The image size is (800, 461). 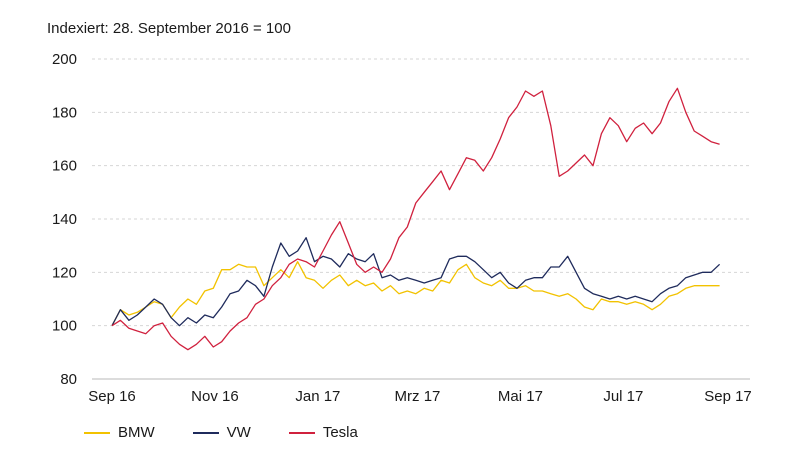 I want to click on y-tick-label: 140, so click(x=64, y=219).